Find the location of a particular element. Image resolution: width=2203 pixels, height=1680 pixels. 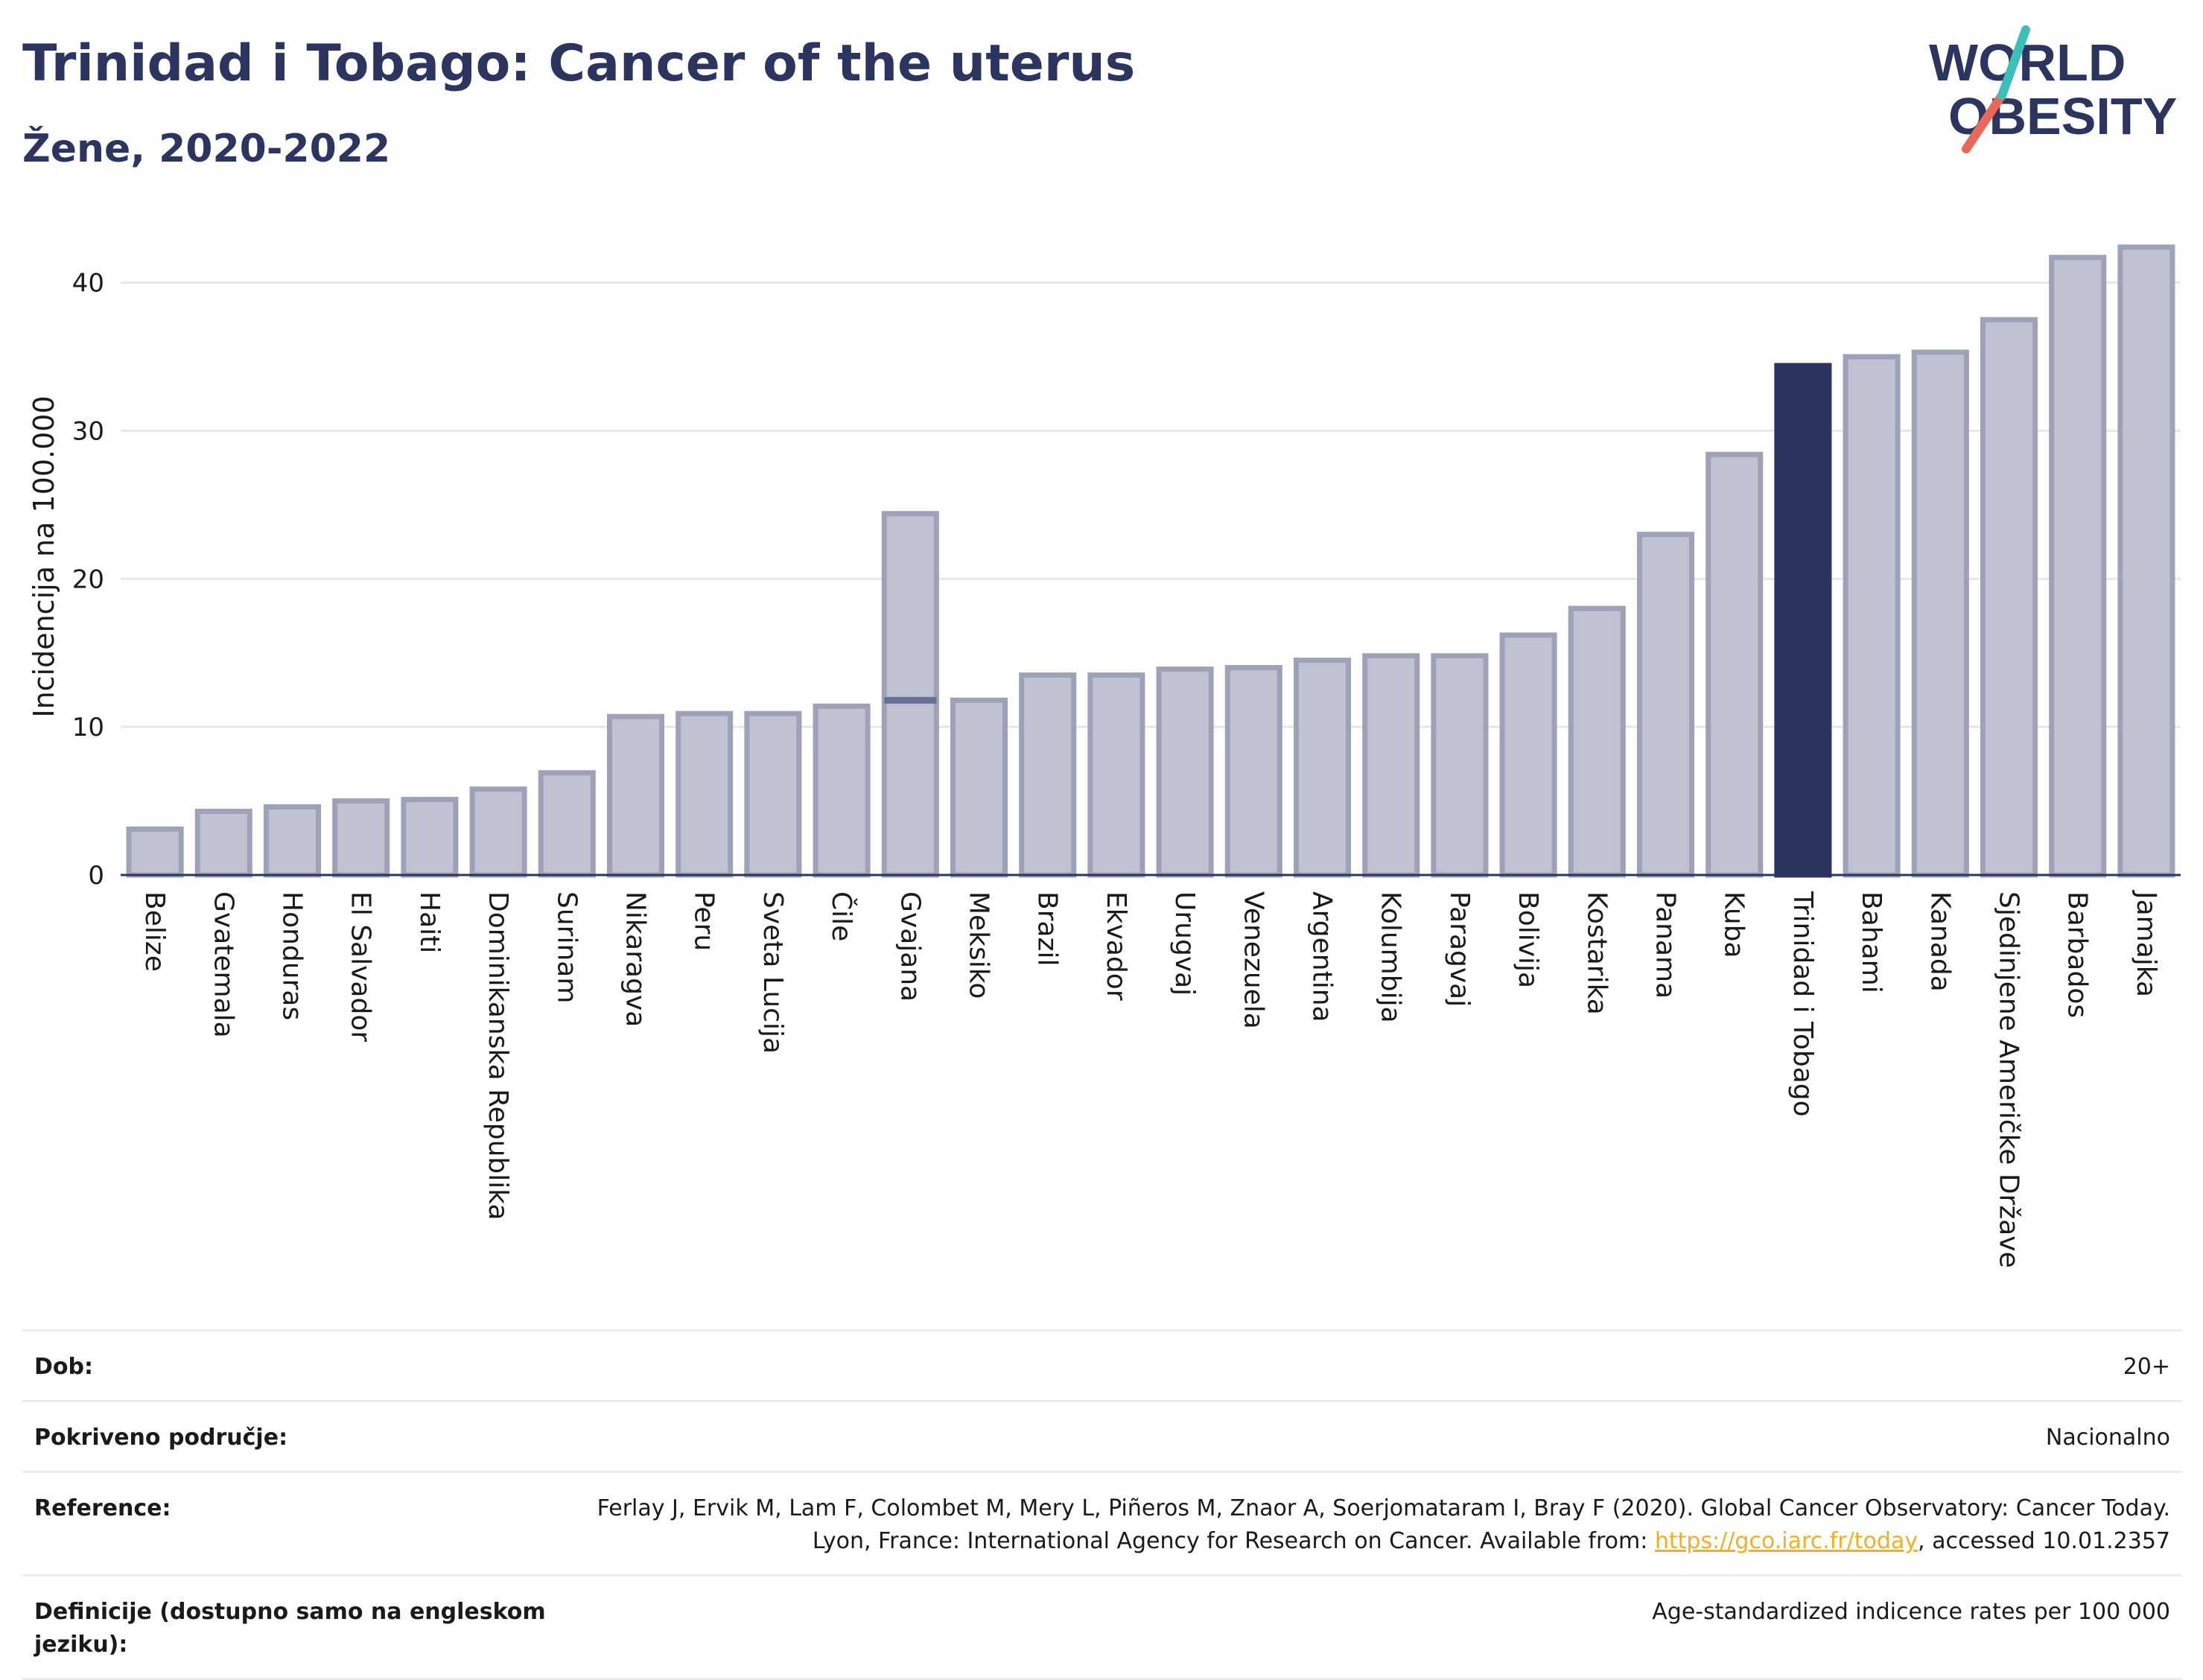

x-tick-label: Bolivija is located at coordinates (1528, 939).